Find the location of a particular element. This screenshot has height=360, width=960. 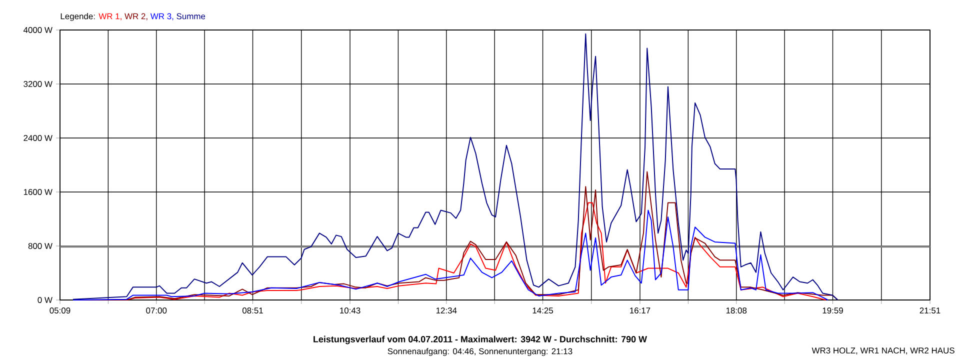

text: WR3 HOLZ, WR1 NACH, WR2 HAUS is located at coordinates (883, 351).